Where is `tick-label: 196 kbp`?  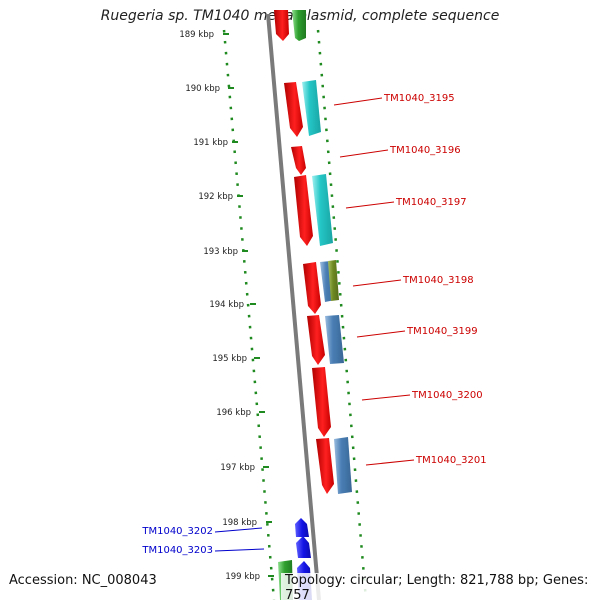
tick-label: 196 kbp is located at coordinates (233, 413).